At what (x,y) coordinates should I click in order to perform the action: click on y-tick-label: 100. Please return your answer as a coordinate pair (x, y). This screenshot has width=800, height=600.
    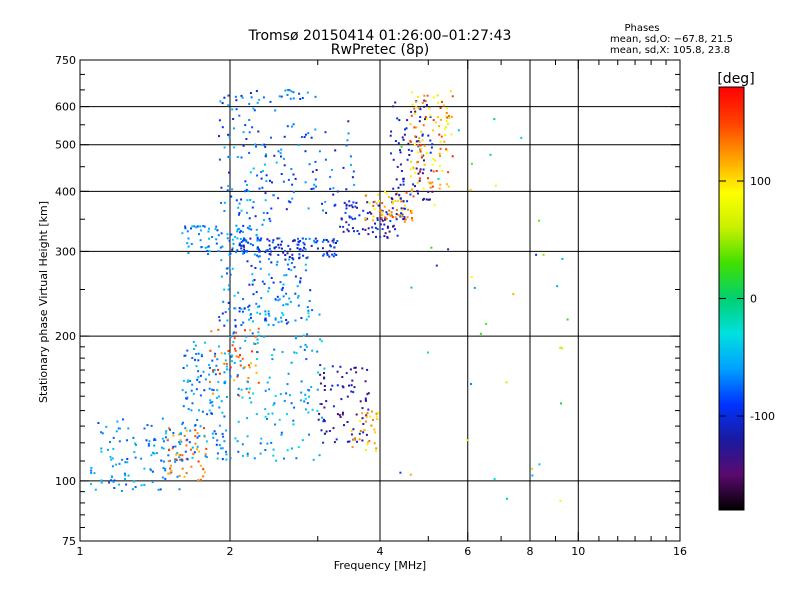
    Looking at the image, I should click on (65, 481).